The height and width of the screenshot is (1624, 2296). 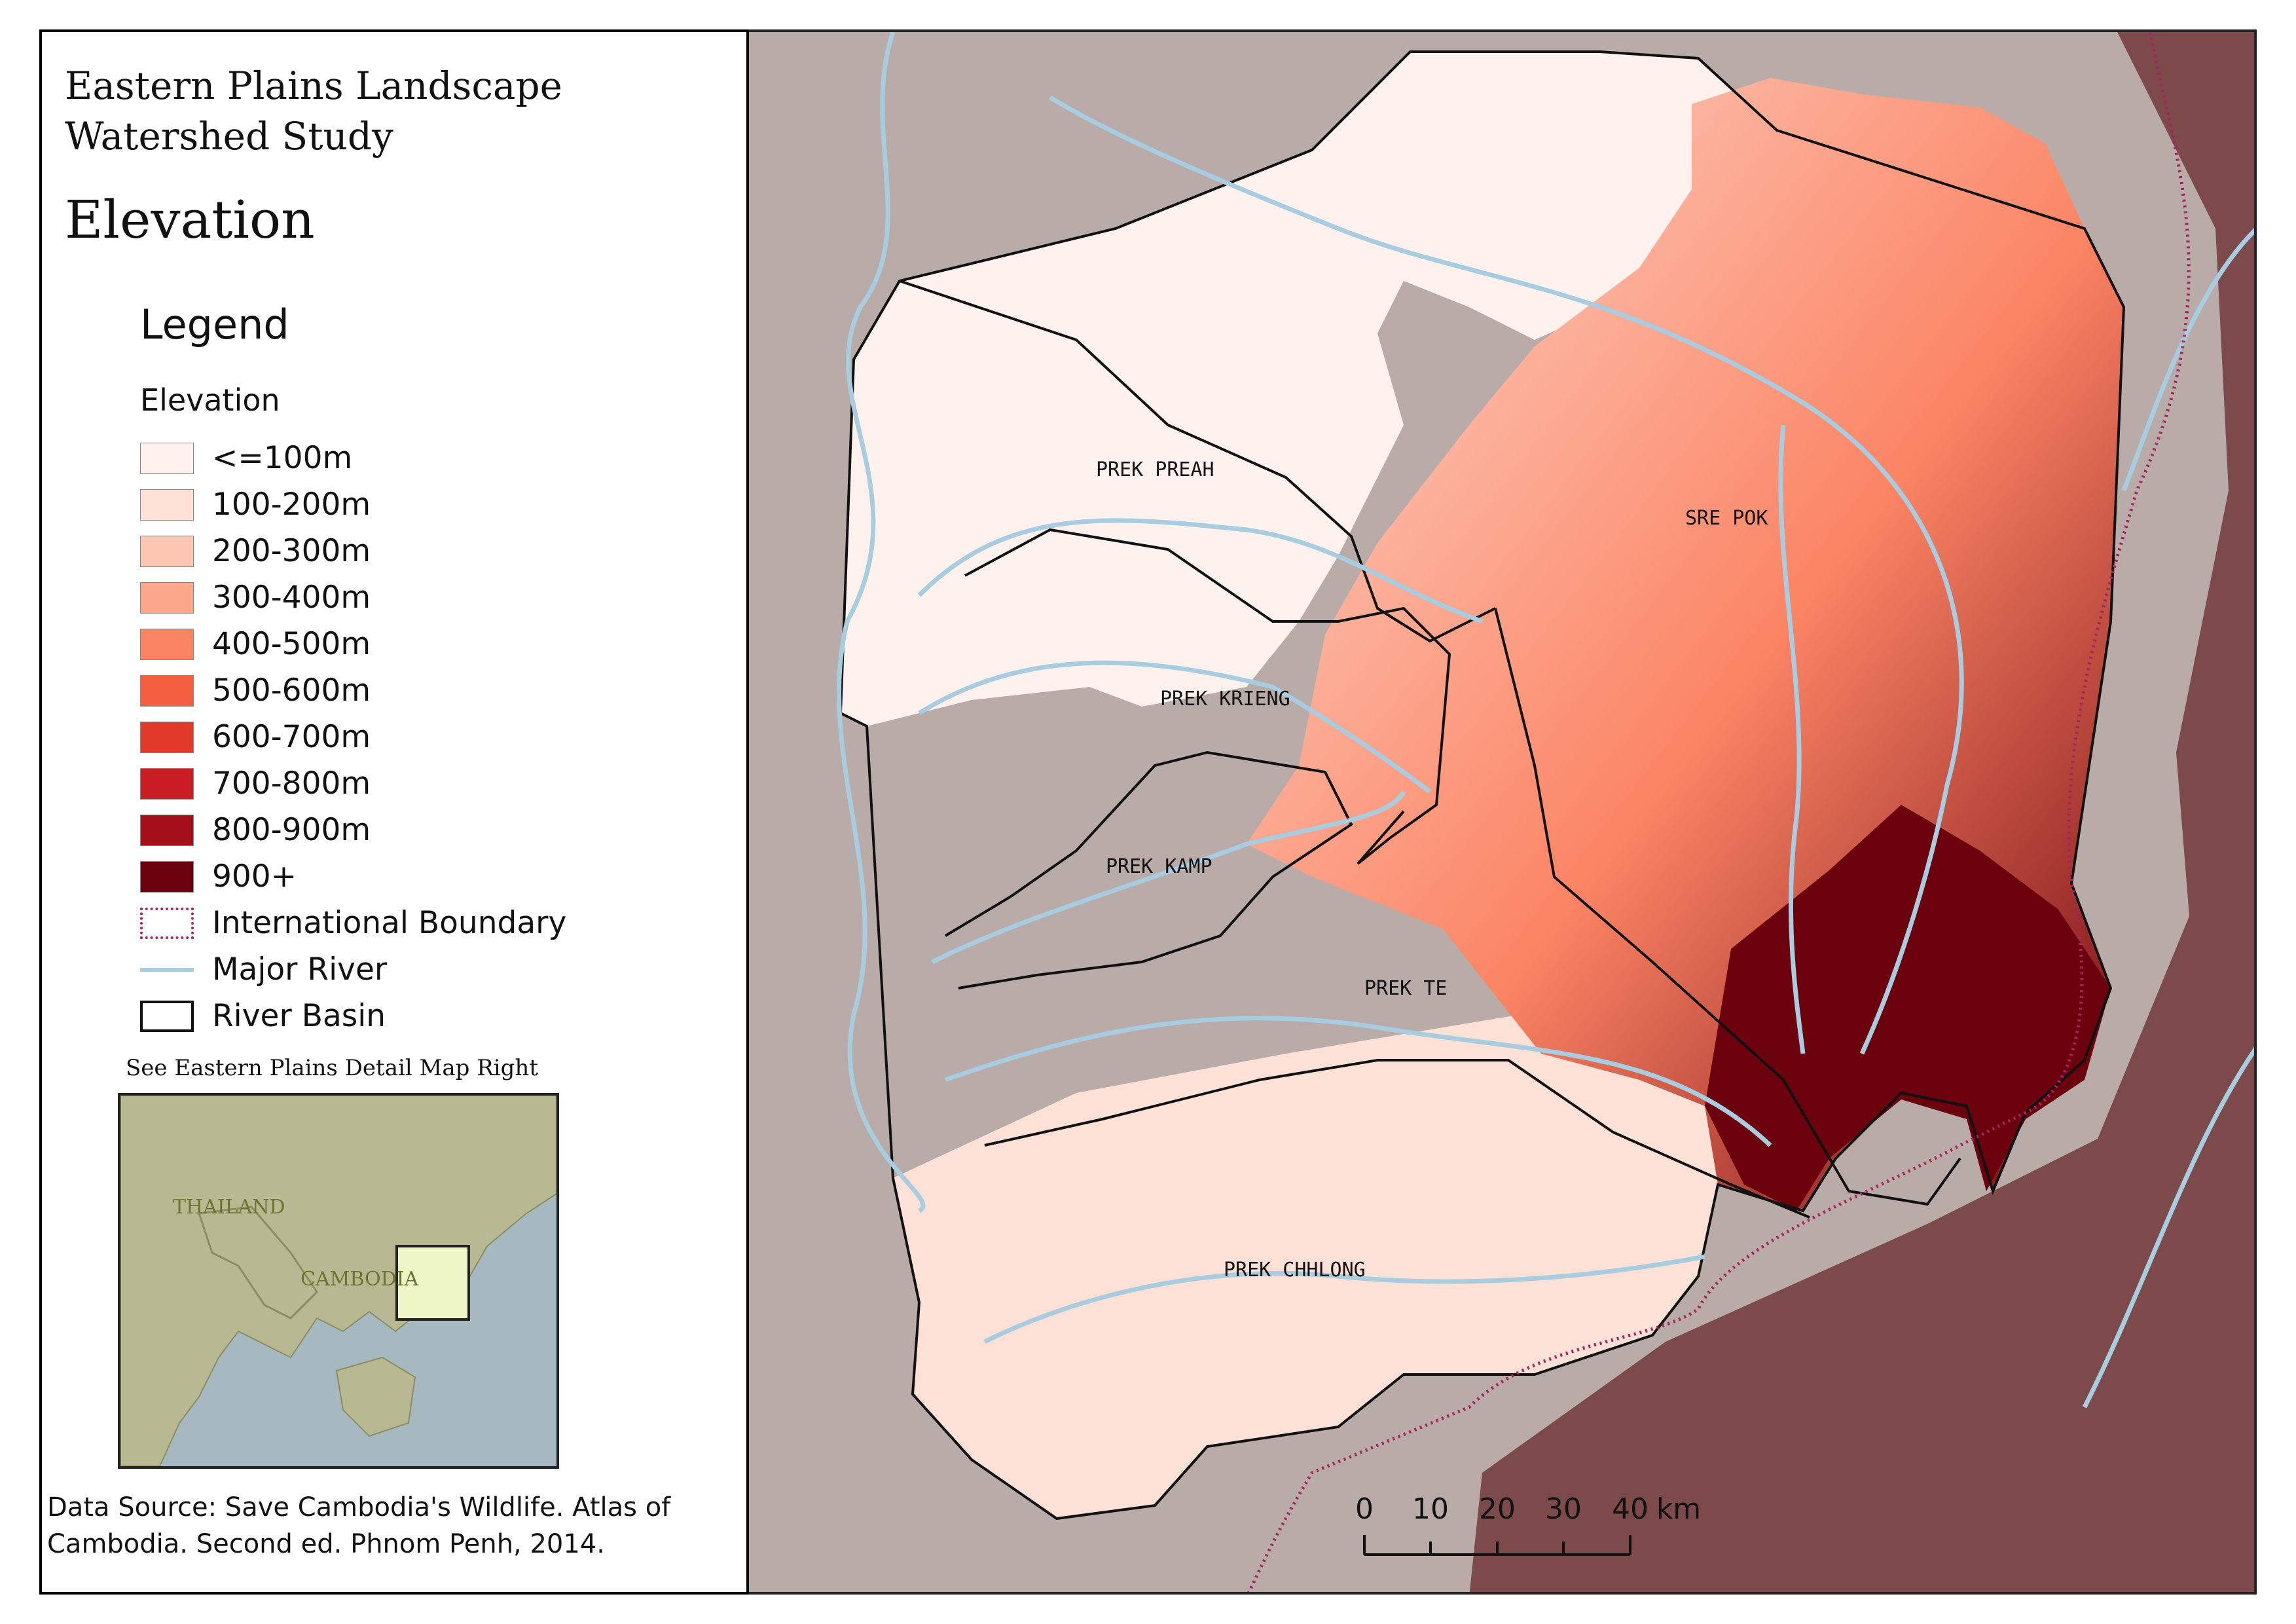 I want to click on scale-label-unit: km, so click(x=1678, y=1509).